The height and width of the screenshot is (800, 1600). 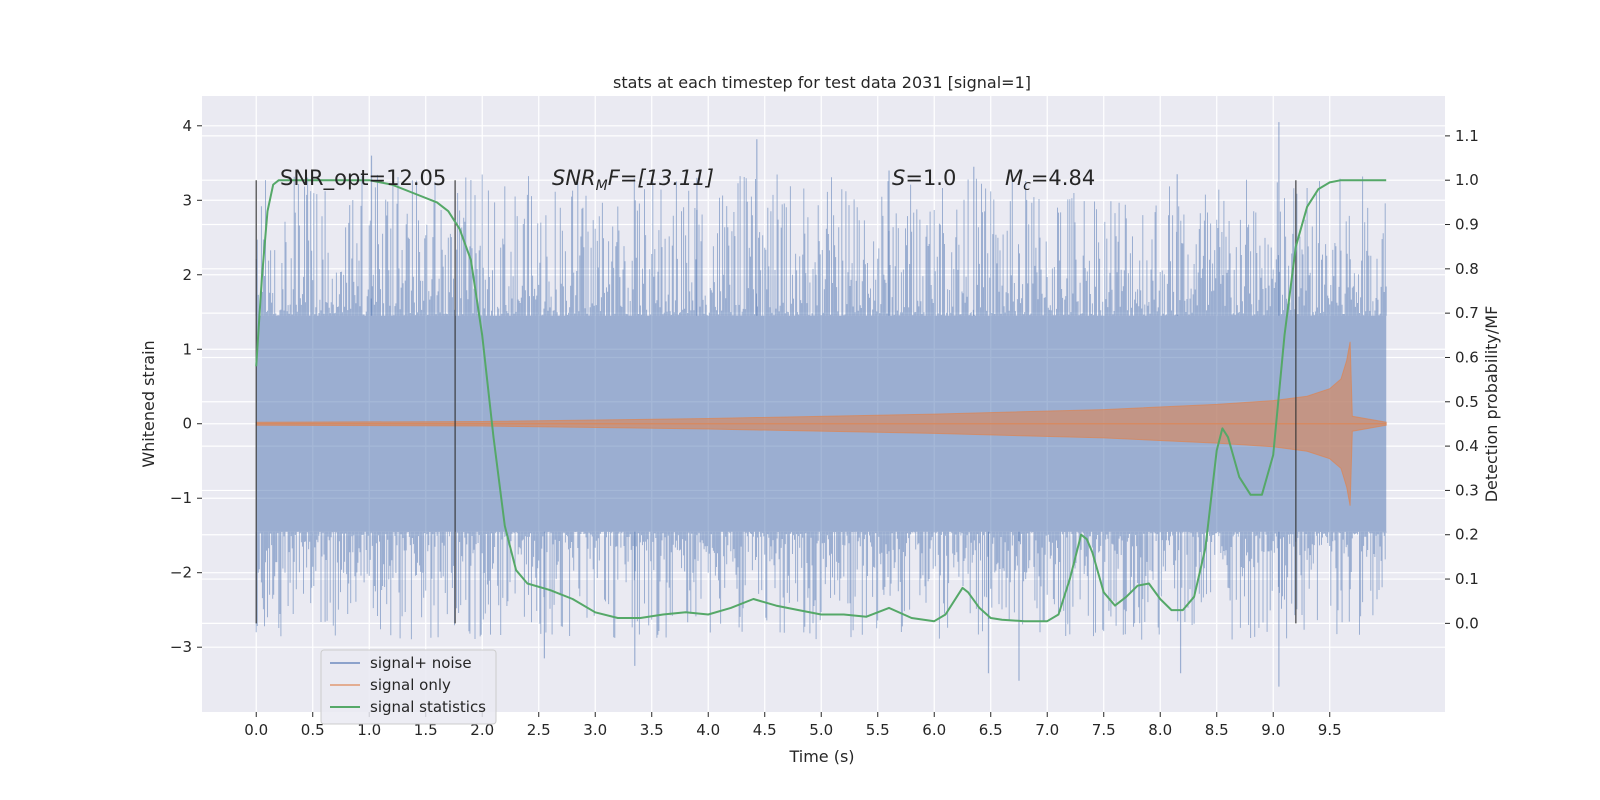 I want to click on y2-tick-label: 0.9, so click(x=1467, y=225).